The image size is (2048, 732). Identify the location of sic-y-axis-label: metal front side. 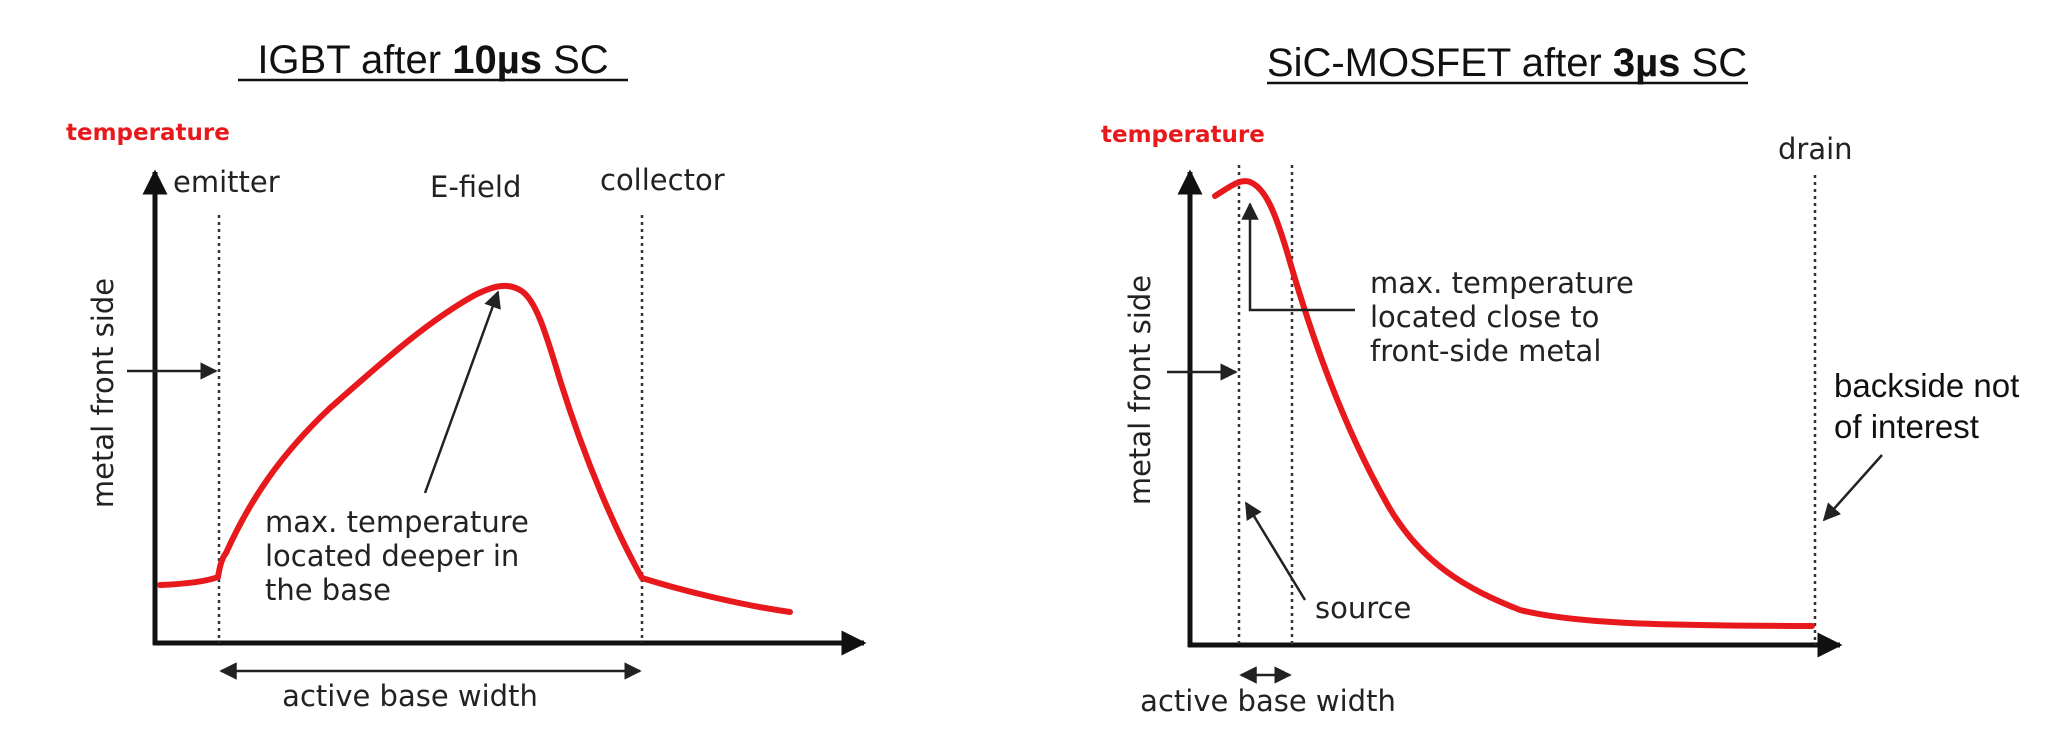
(1140, 390).